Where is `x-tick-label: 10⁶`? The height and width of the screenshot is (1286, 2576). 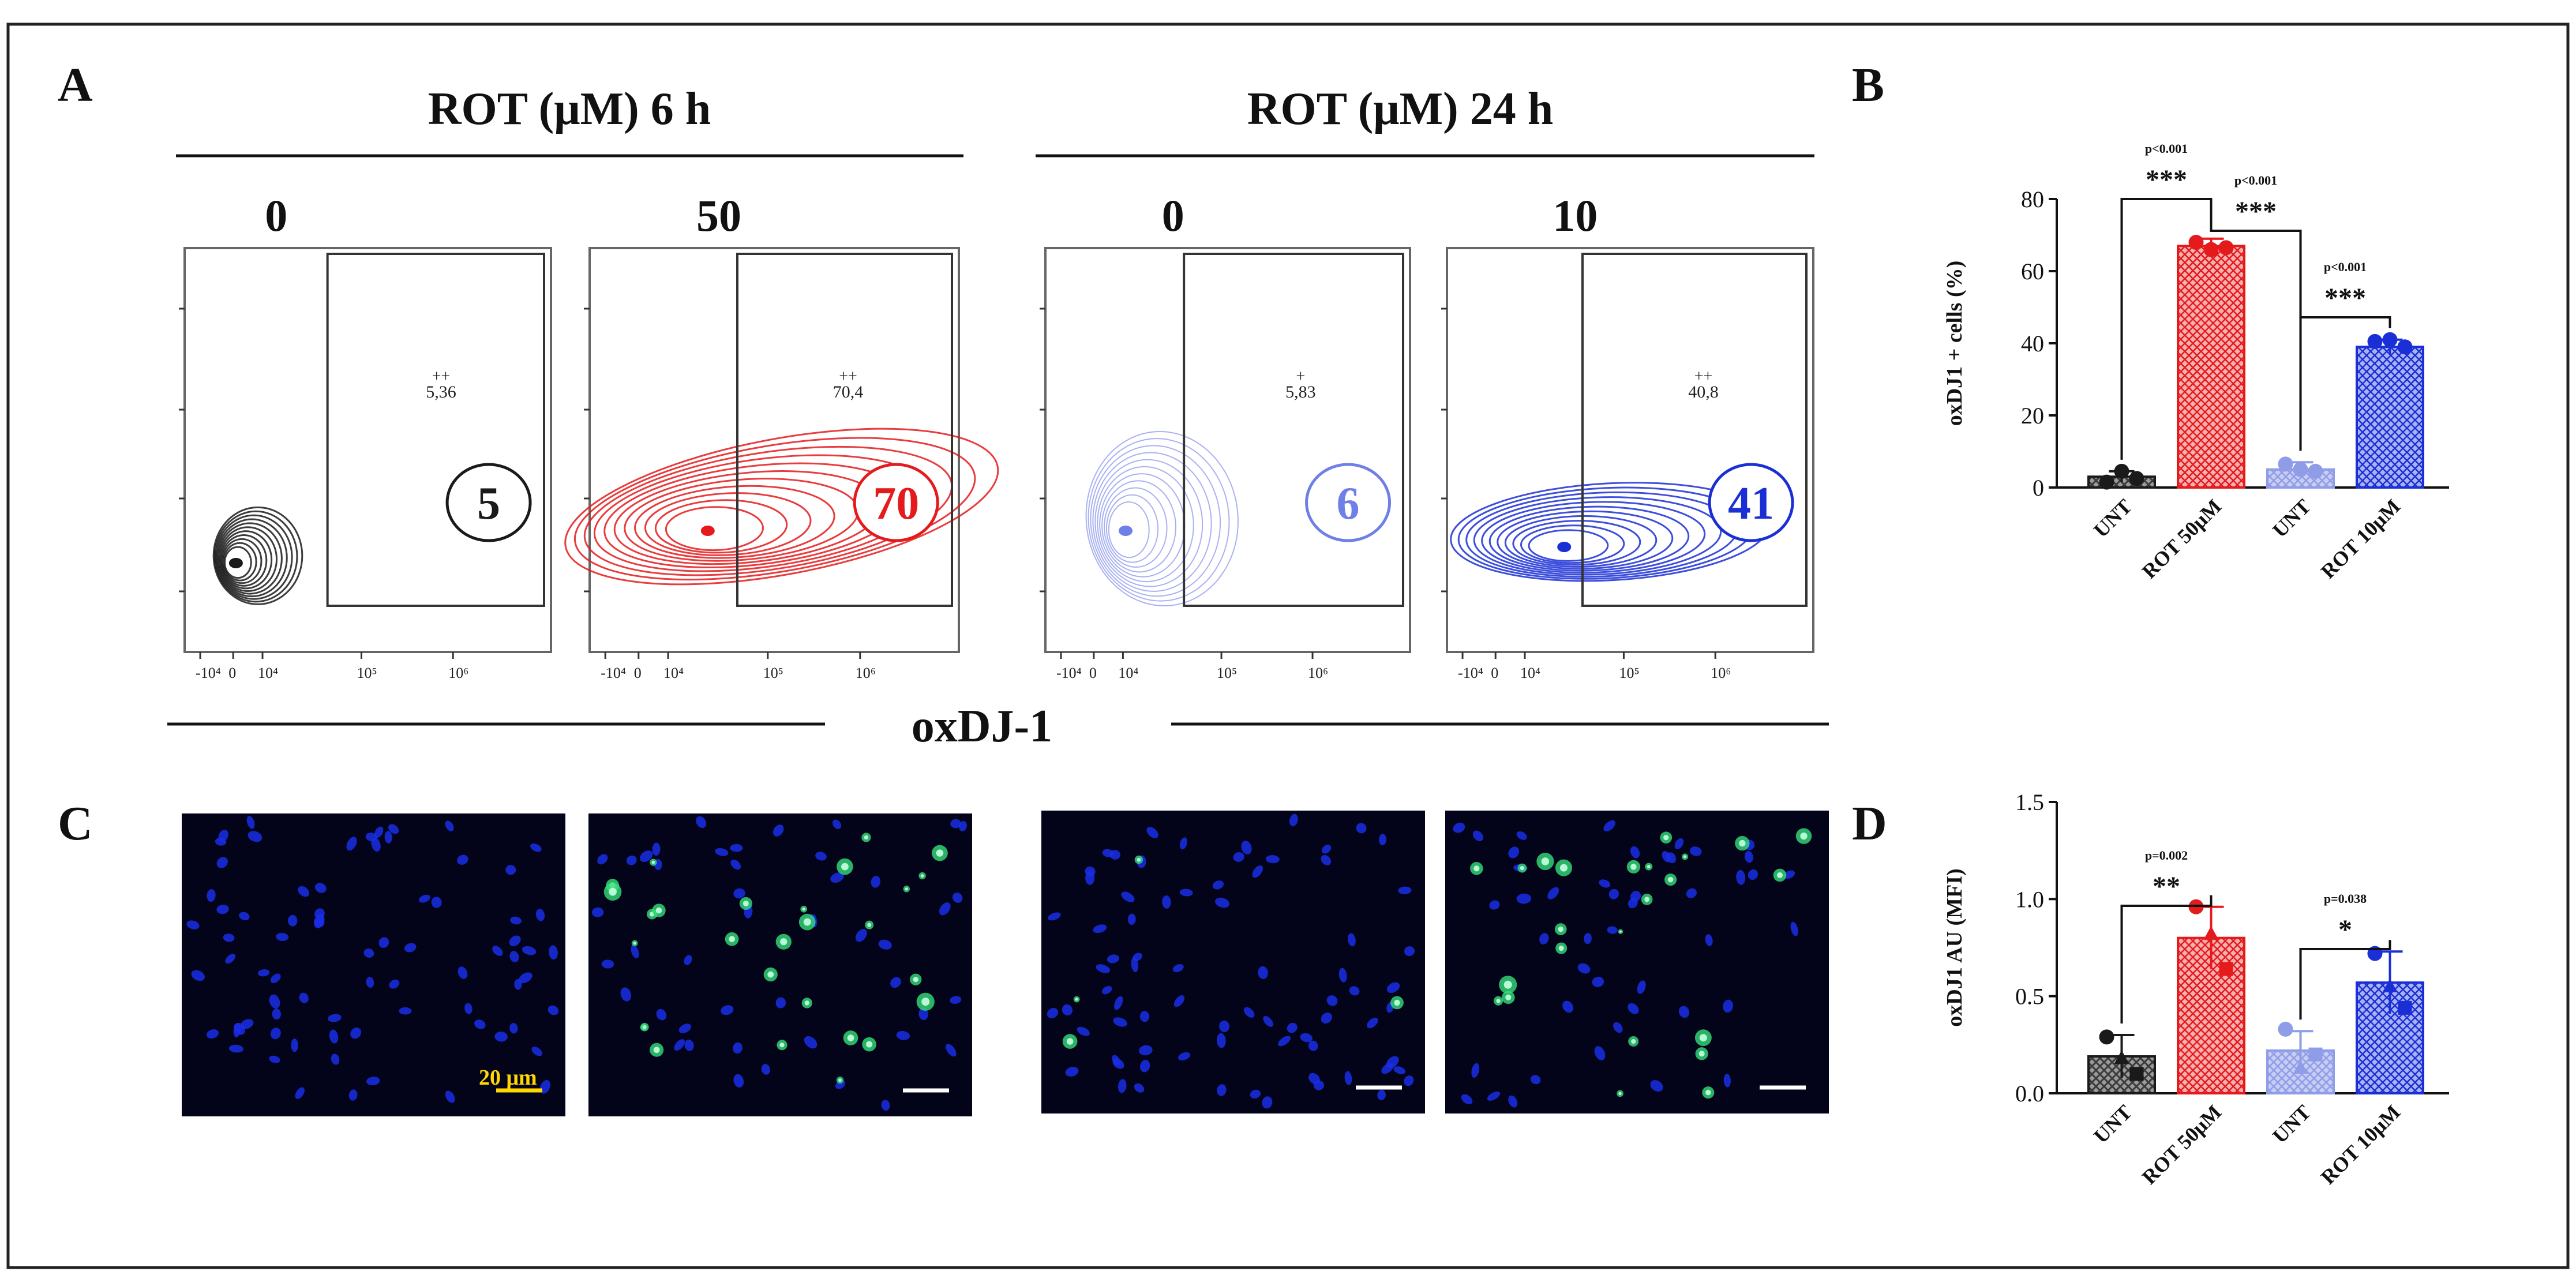 x-tick-label: 10⁶ is located at coordinates (1318, 673).